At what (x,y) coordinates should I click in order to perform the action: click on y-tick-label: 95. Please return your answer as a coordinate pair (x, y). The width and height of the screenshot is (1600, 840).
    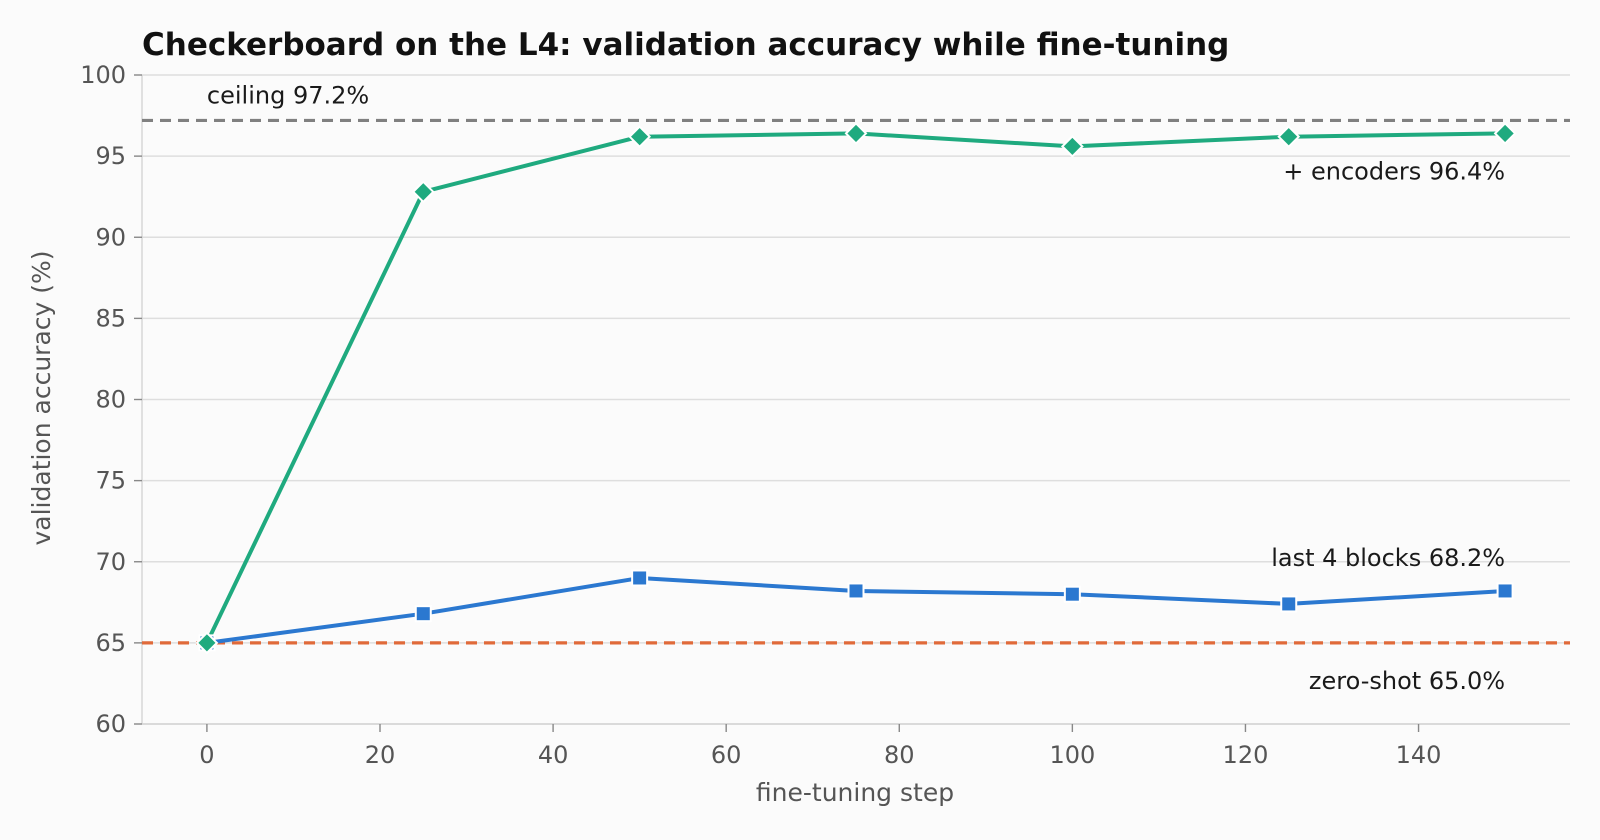
    Looking at the image, I should click on (110, 156).